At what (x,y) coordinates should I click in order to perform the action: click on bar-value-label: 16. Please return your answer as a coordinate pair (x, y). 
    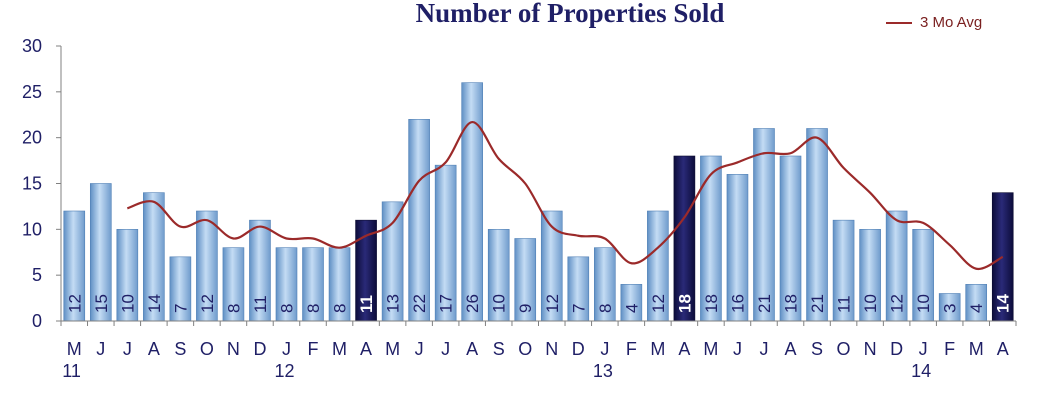
    Looking at the image, I should click on (737, 303).